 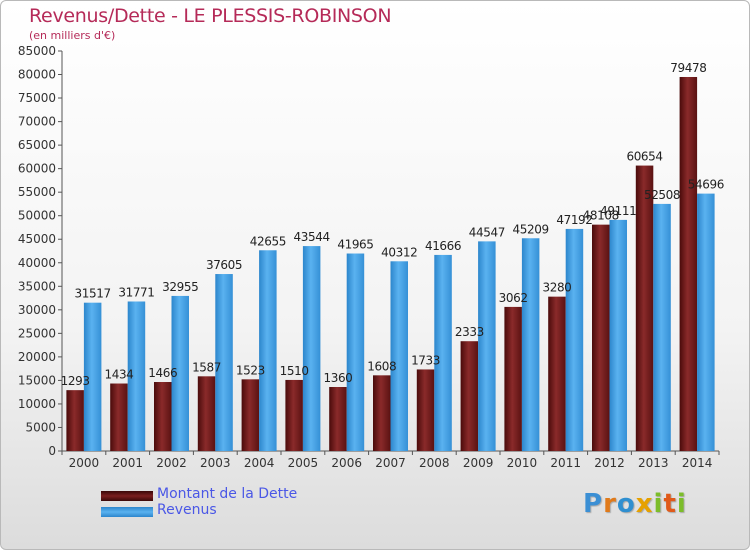 I want to click on data-label-revenus: 42655, so click(x=268, y=241).